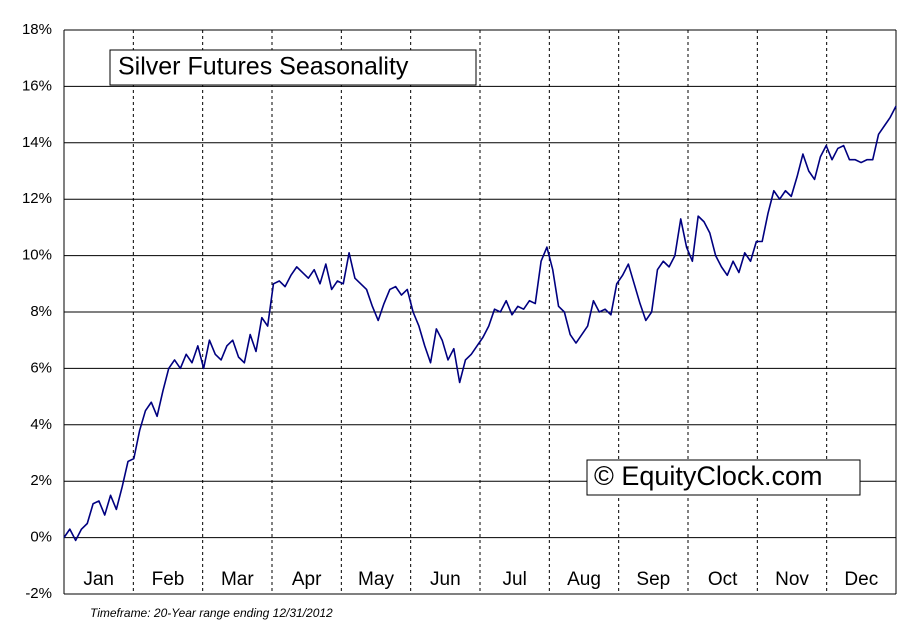 Image resolution: width=911 pixels, height=623 pixels. I want to click on y-tick-label: 14%, so click(37, 142).